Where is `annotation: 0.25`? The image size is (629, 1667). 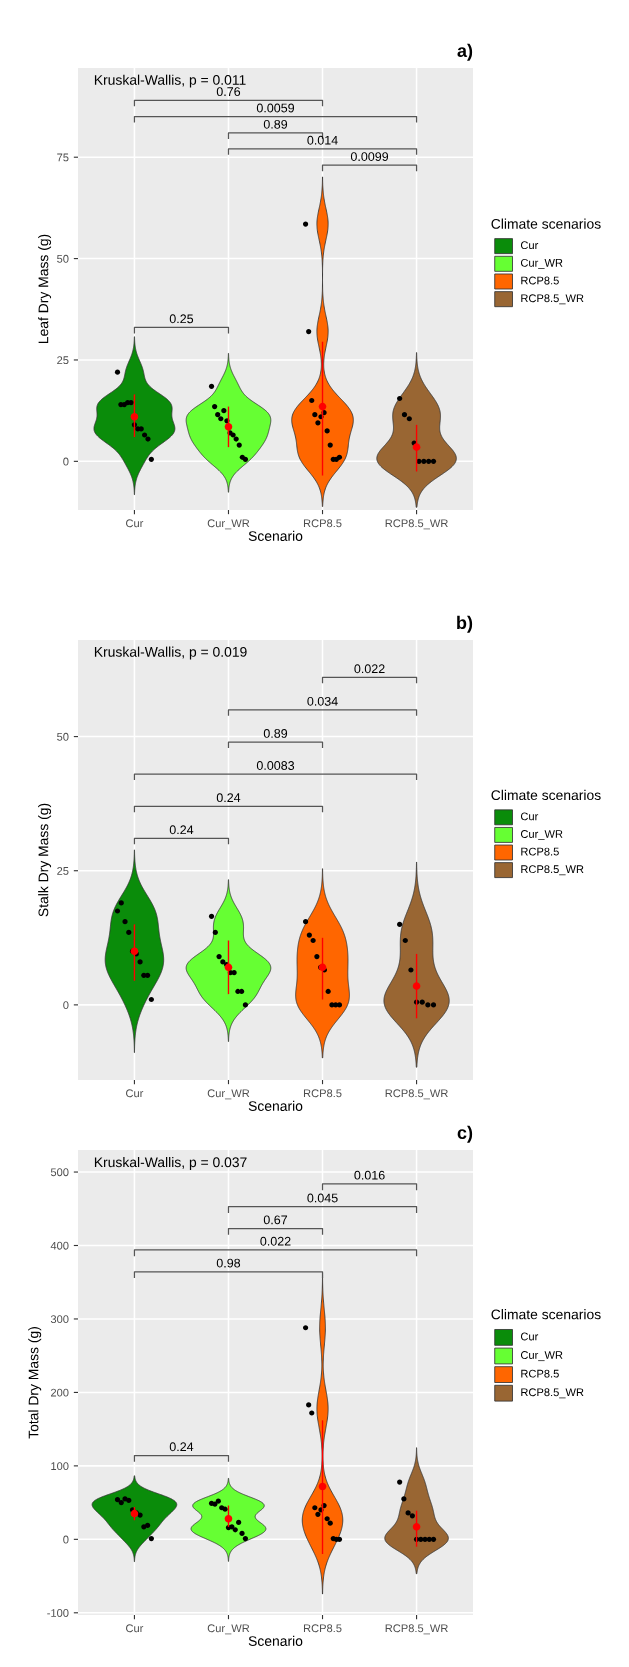 annotation: 0.25 is located at coordinates (181, 319).